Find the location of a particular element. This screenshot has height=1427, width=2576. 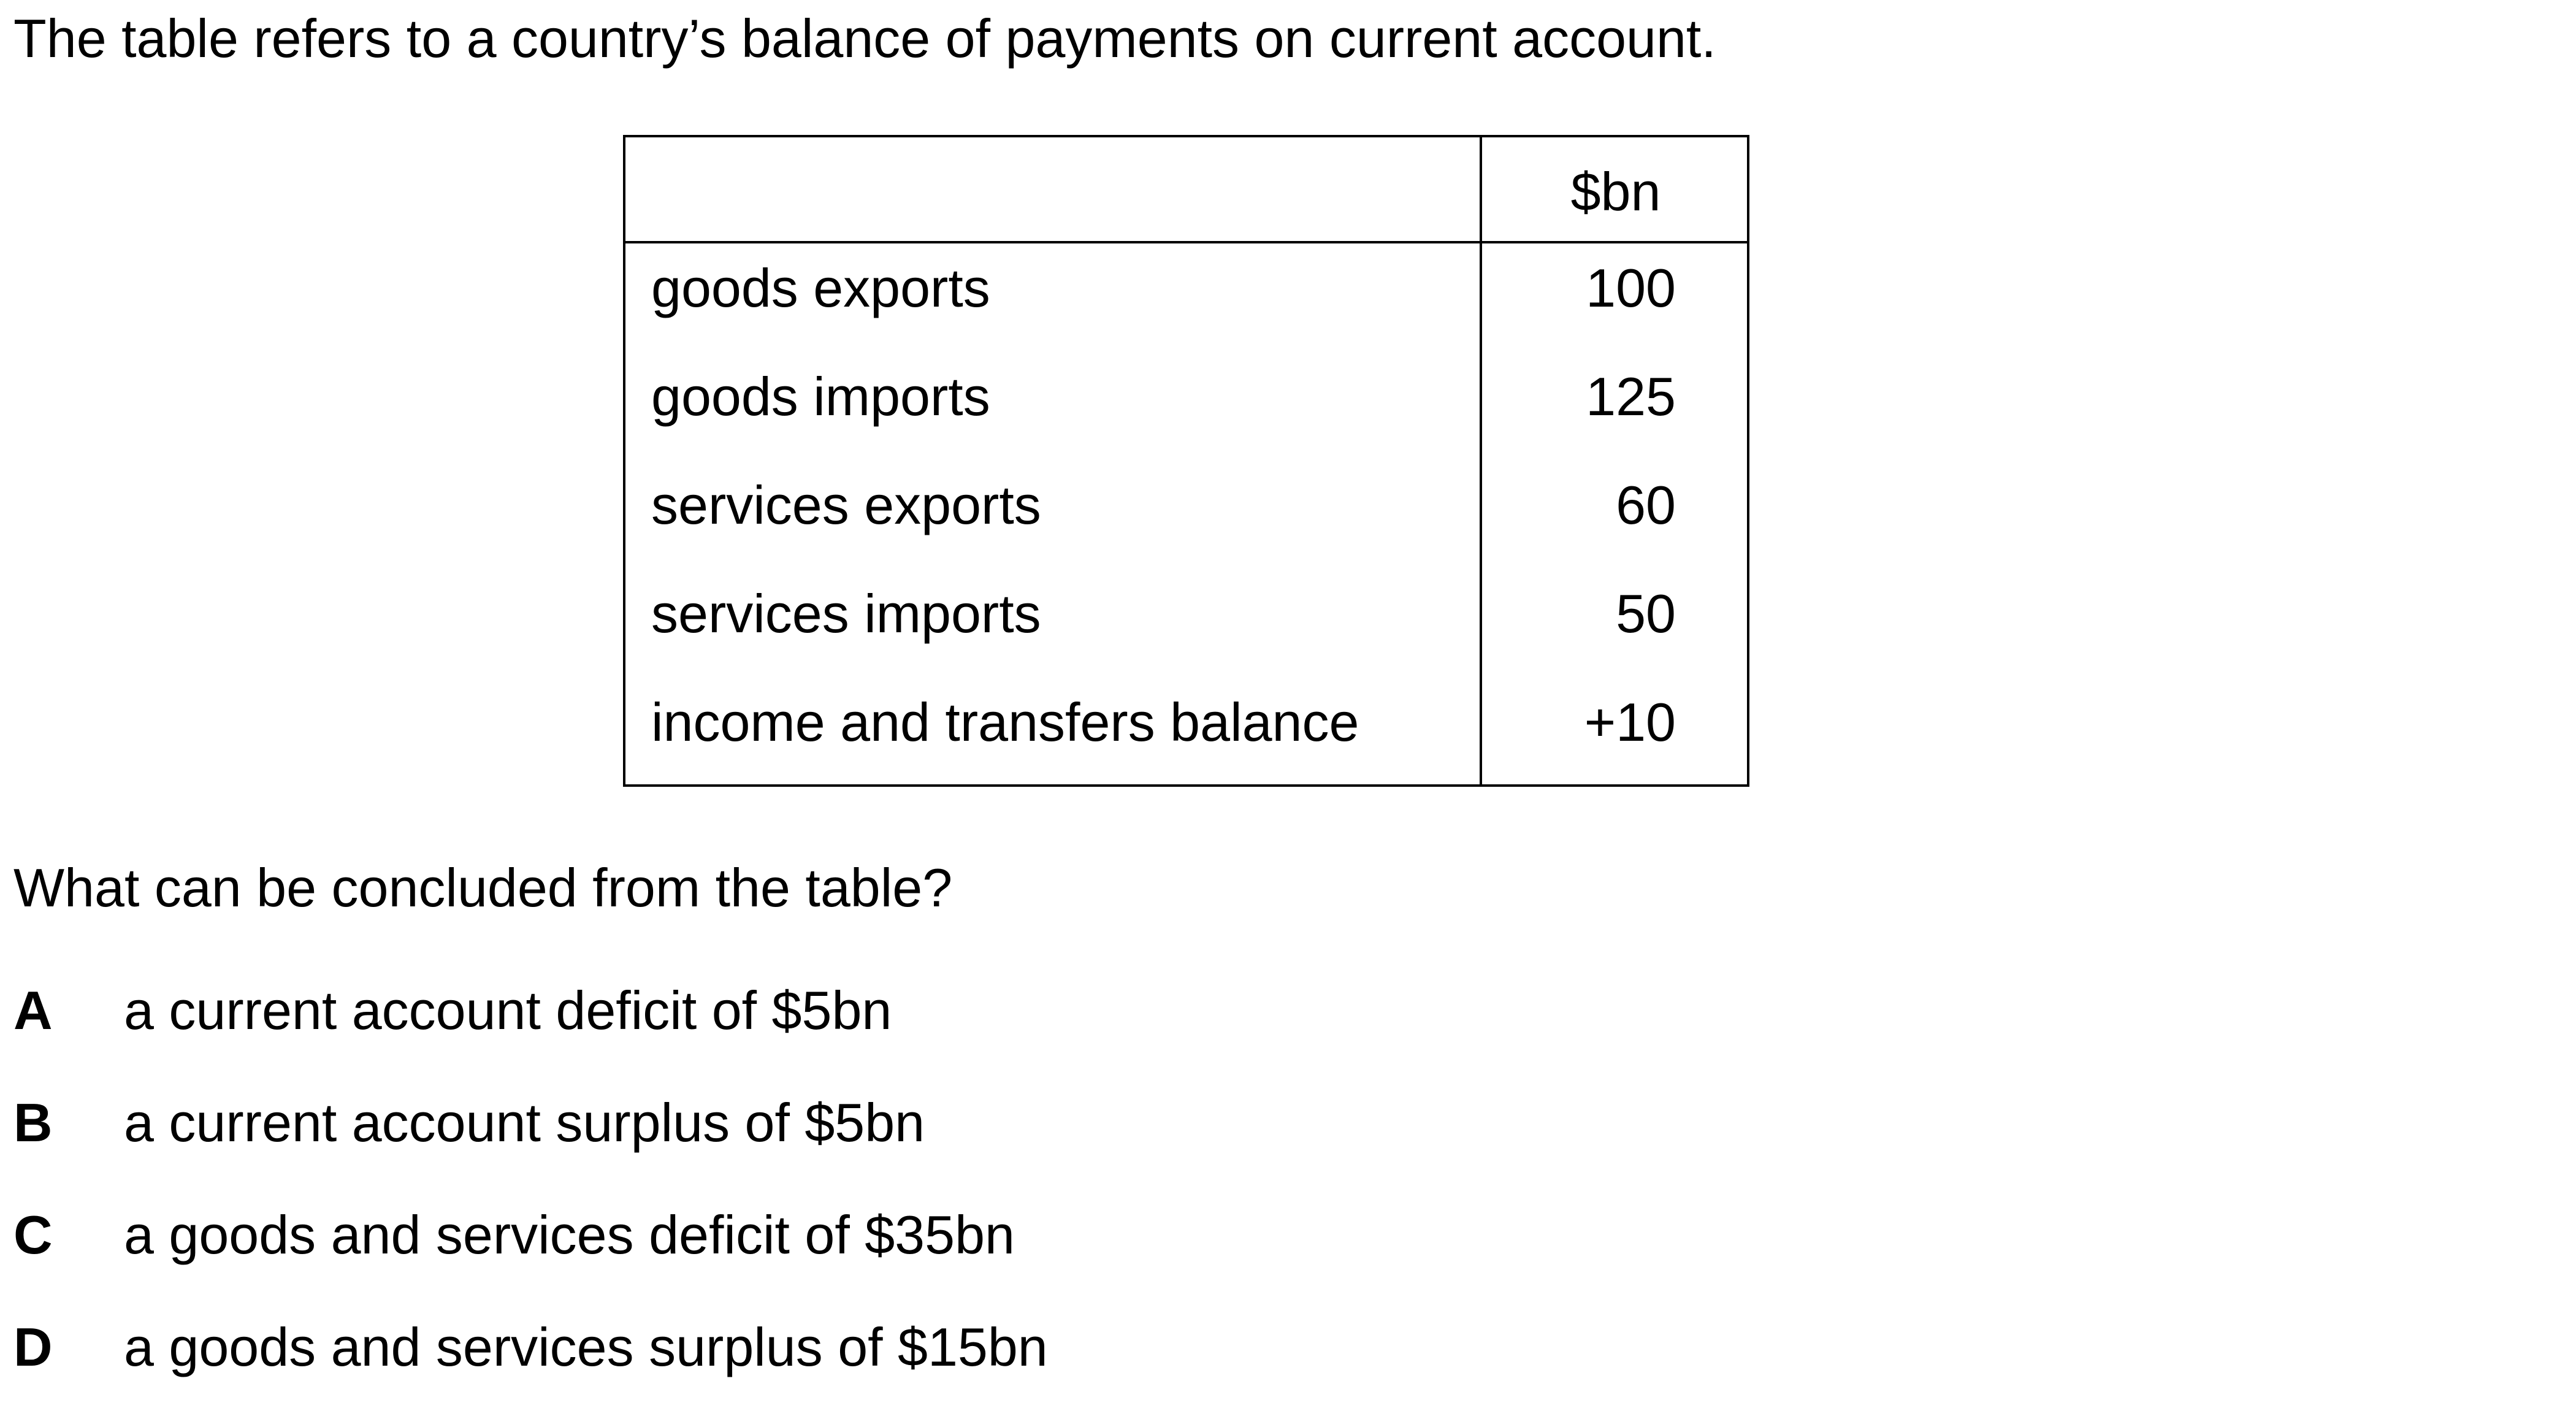

row-value: +10 is located at coordinates (1630, 722).